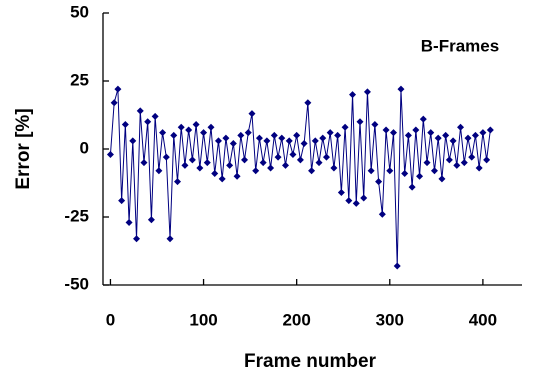 This screenshot has height=378, width=544. Describe the element at coordinates (76, 283) in the screenshot. I see `y-tick-label: -50` at that location.